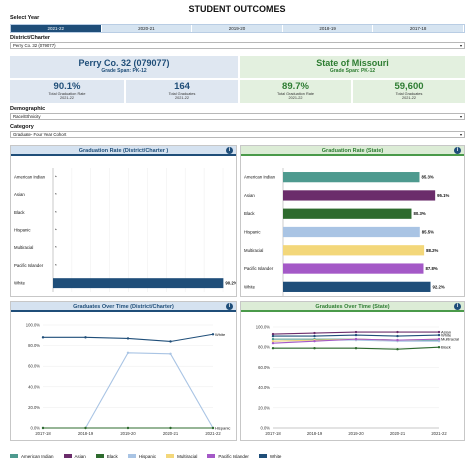  What do you see at coordinates (28, 109) in the screenshot?
I see `demographic-filter-label: Demographic` at bounding box center [28, 109].